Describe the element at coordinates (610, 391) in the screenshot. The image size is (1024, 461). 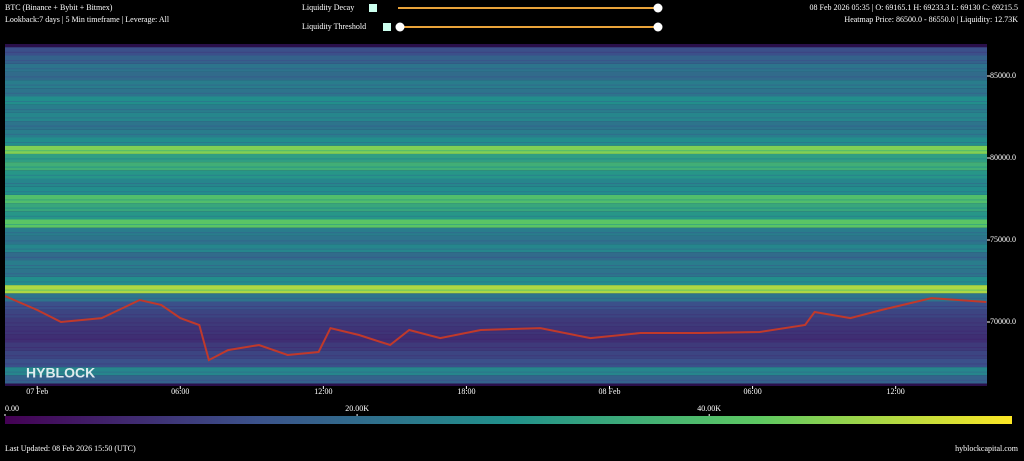
I see `x-tick-label: 08 Feb` at that location.